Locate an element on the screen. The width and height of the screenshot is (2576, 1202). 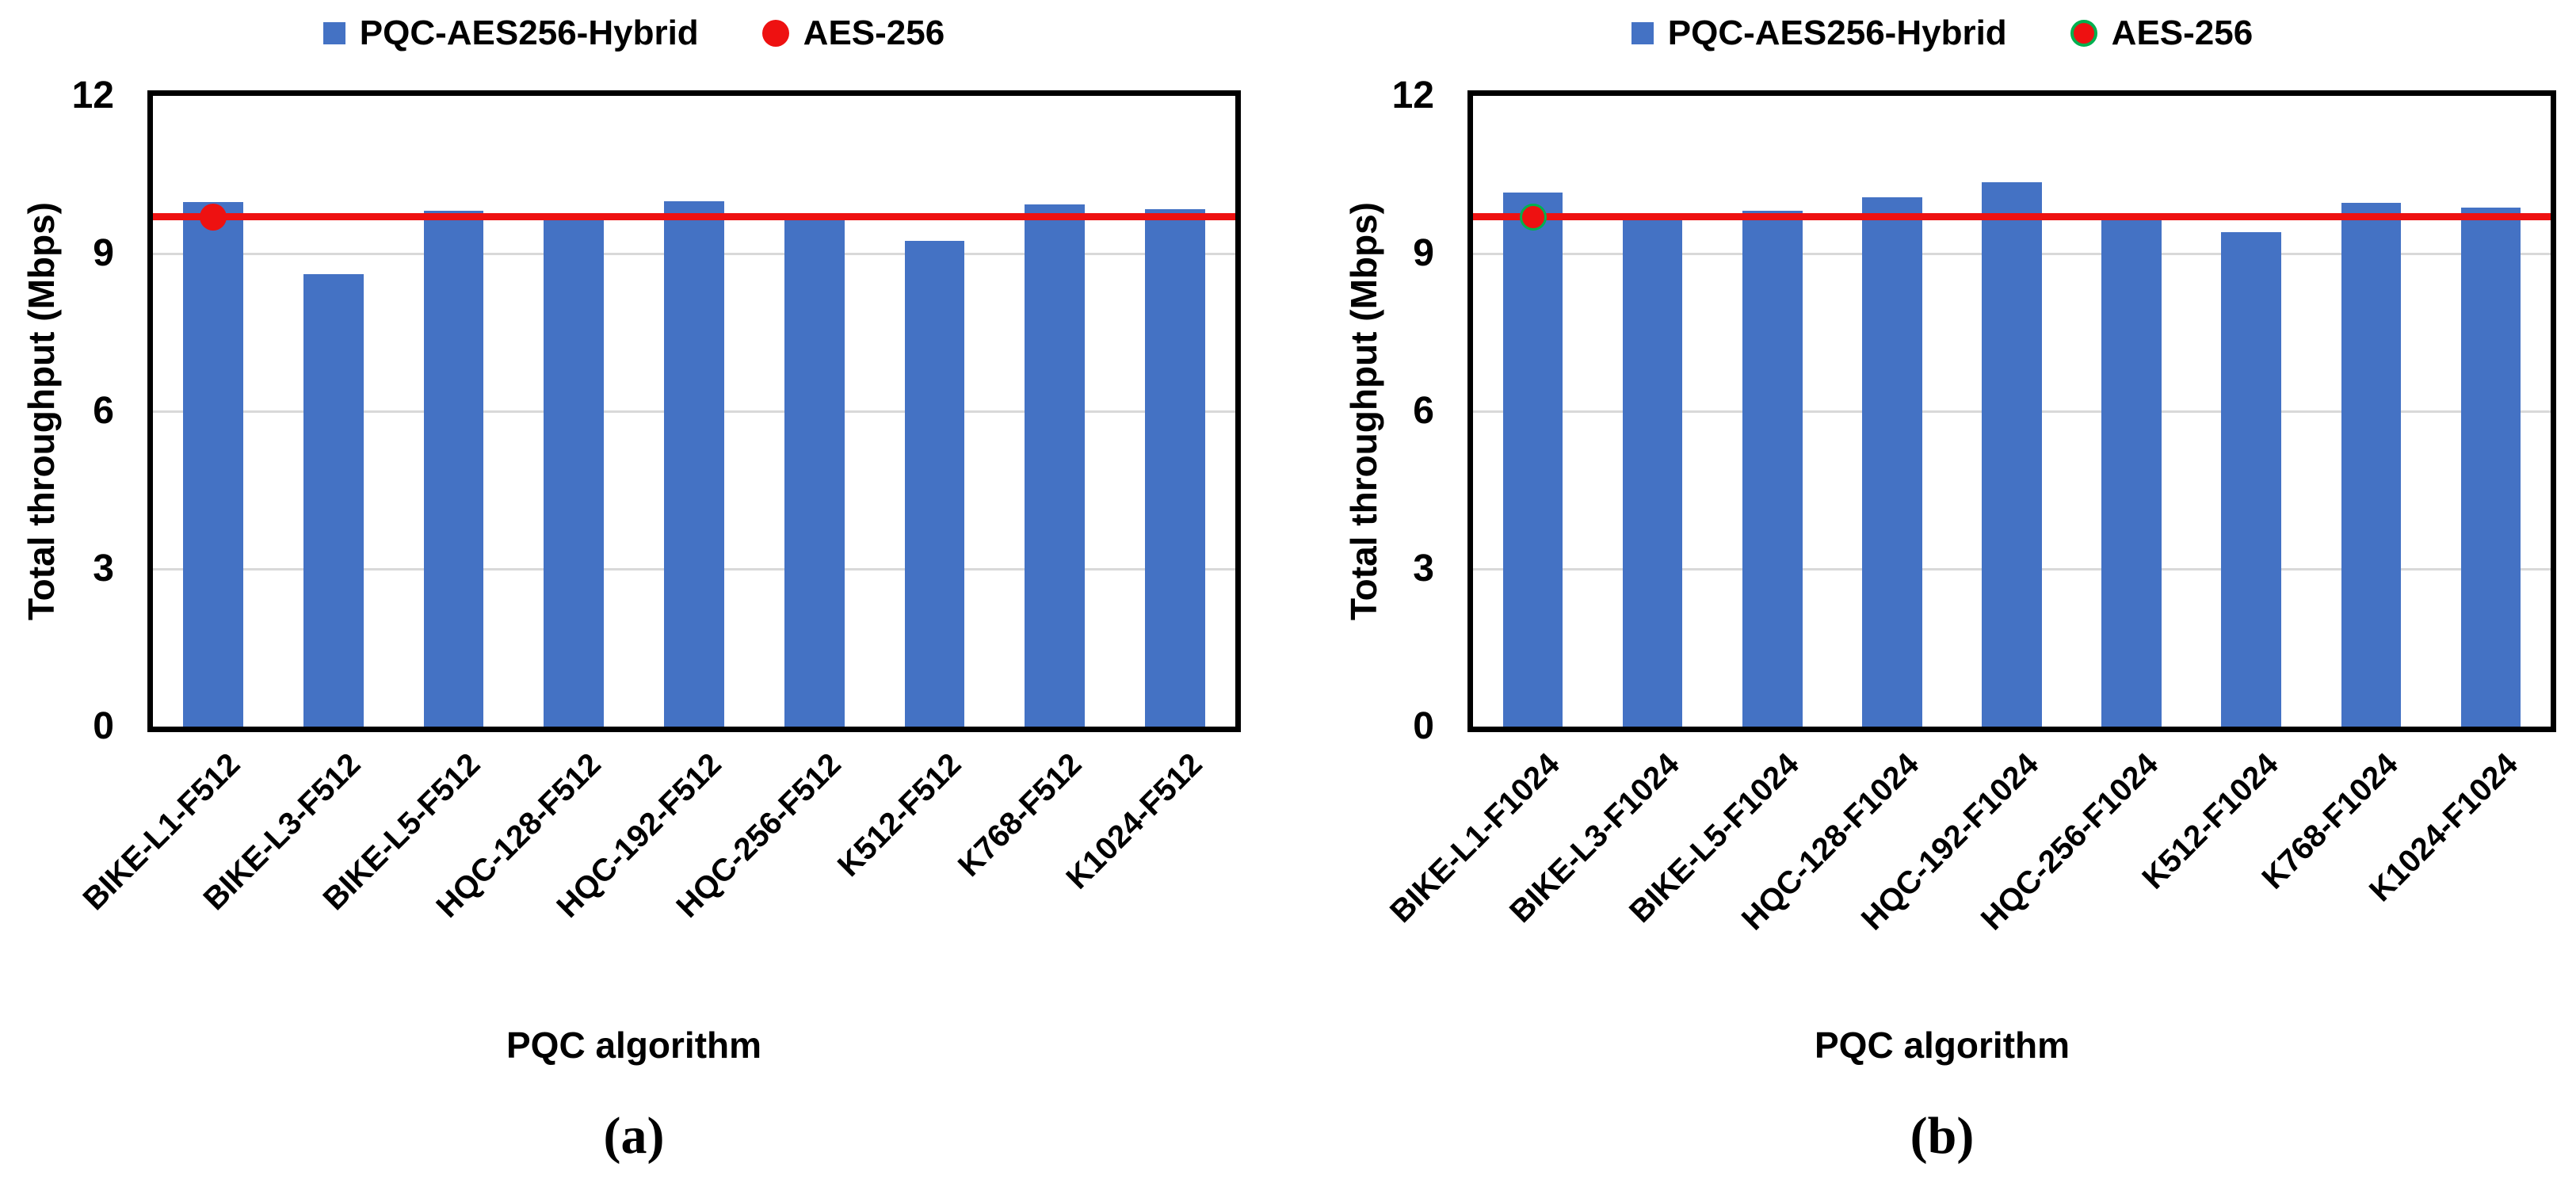
bar-BIKE-L1-F512 is located at coordinates (212, 464).